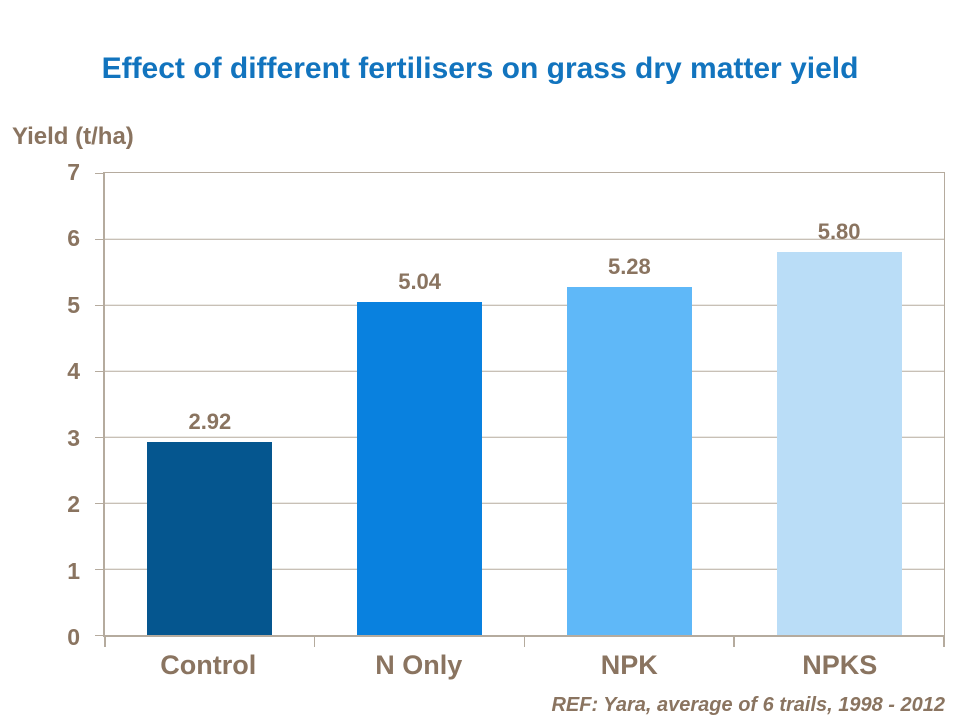 Image resolution: width=960 pixels, height=720 pixels. Describe the element at coordinates (208, 665) in the screenshot. I see `category-label-control: Control` at that location.